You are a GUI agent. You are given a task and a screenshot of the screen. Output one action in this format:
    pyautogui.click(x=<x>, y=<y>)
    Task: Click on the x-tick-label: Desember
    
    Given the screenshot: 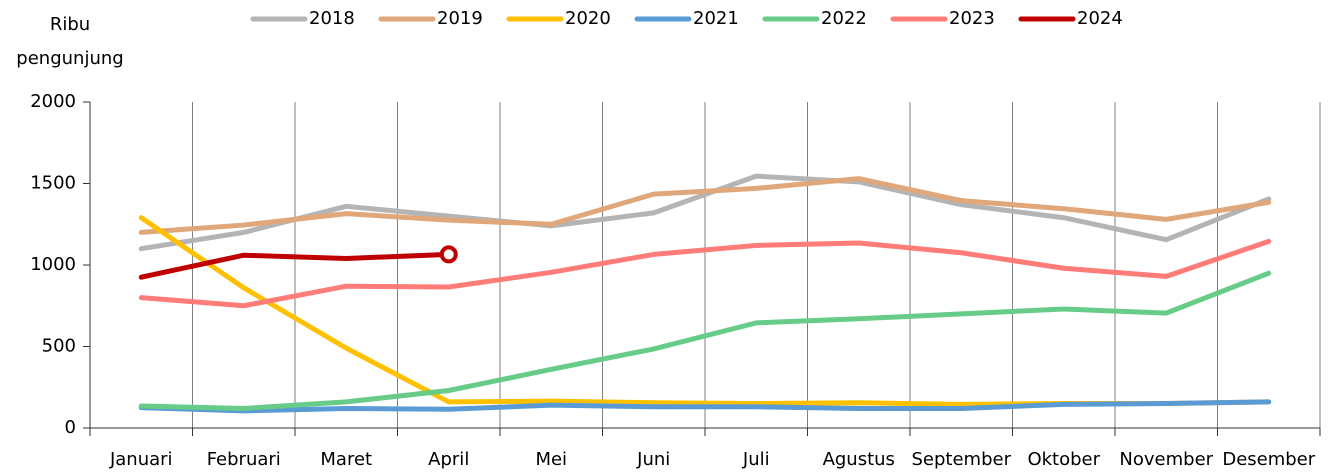 What is the action you would take?
    pyautogui.click(x=1268, y=459)
    